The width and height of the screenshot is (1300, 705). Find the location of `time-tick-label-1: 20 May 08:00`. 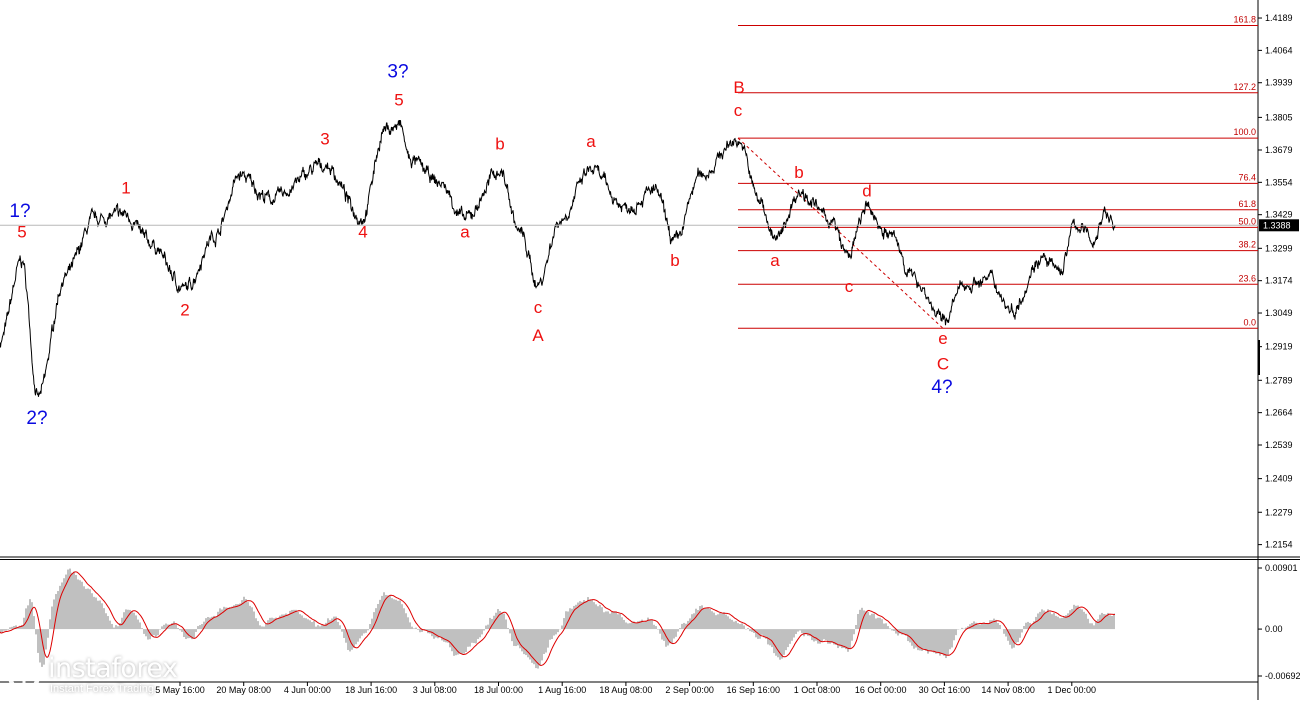

time-tick-label-1: 20 May 08:00 is located at coordinates (243, 690).